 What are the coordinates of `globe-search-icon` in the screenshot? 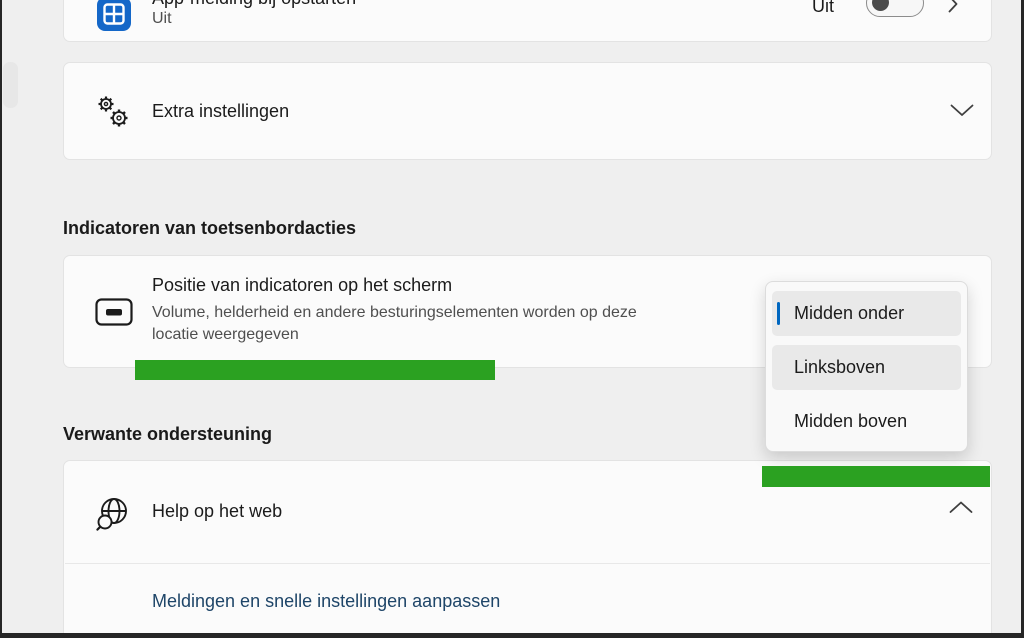 It's located at (111, 514).